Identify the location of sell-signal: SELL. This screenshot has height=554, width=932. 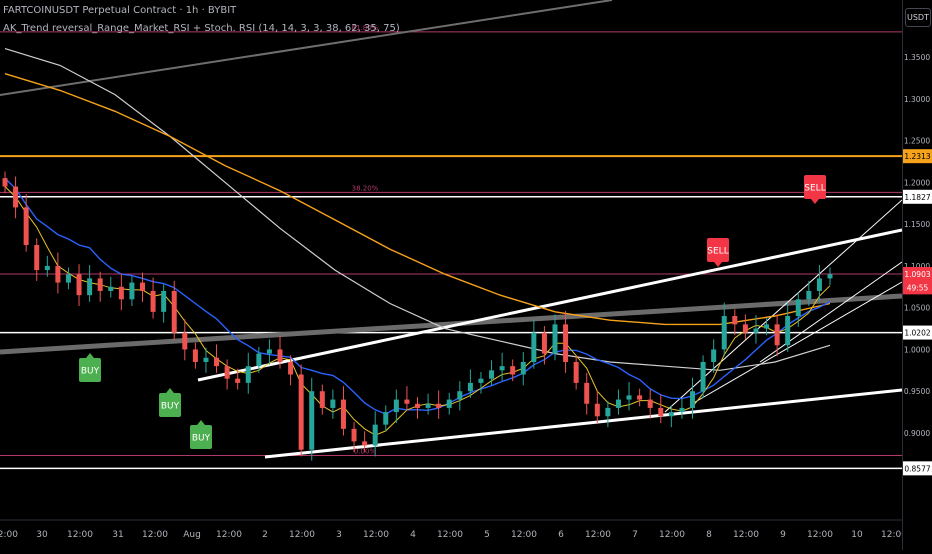
(815, 189).